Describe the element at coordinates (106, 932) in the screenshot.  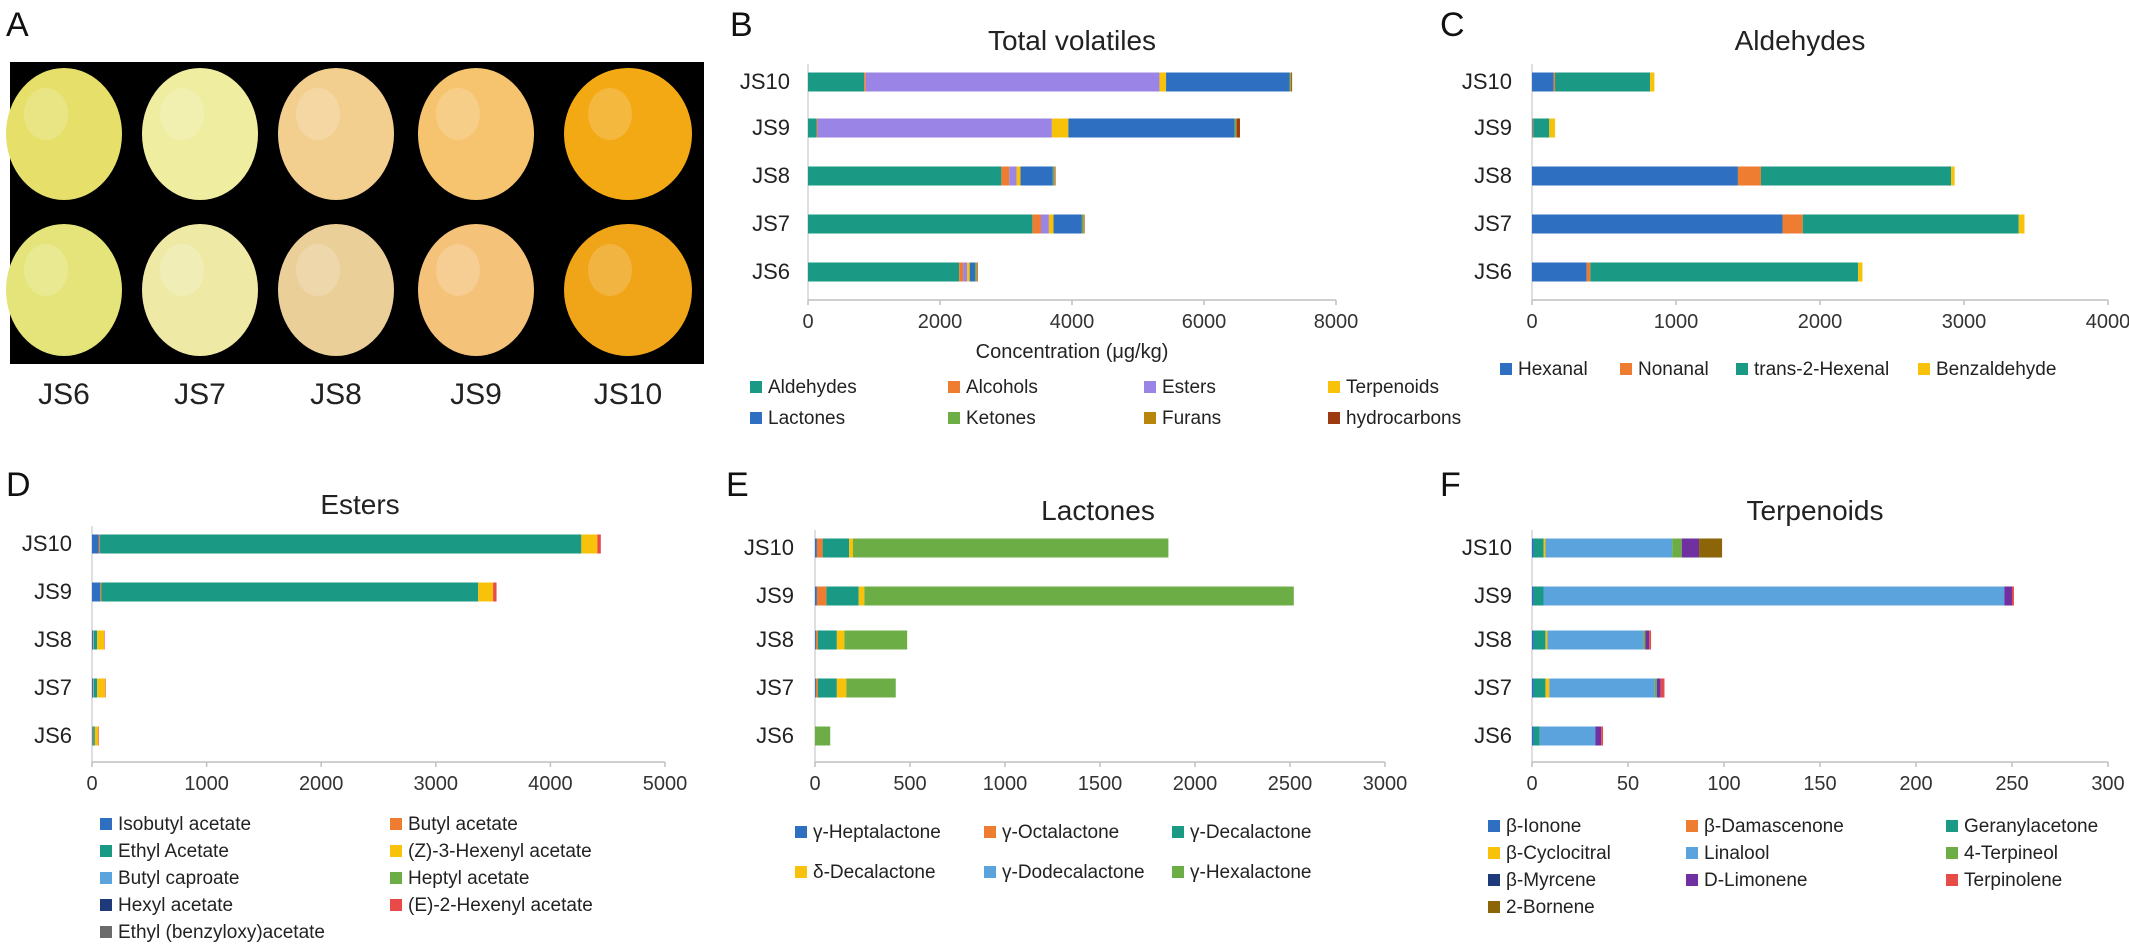
I see `legend-swatch-ethyl-benzyloxy-acetate` at that location.